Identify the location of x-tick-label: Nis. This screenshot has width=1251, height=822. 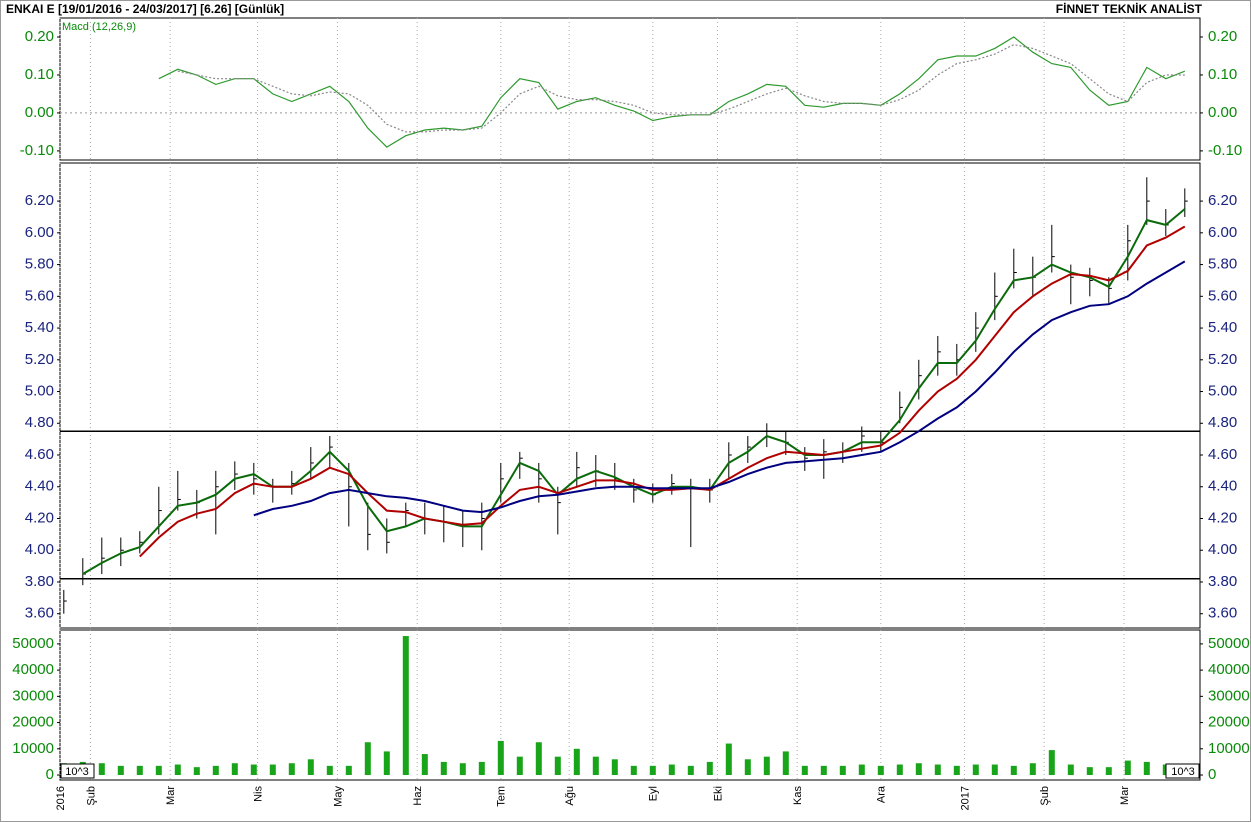
(259, 794).